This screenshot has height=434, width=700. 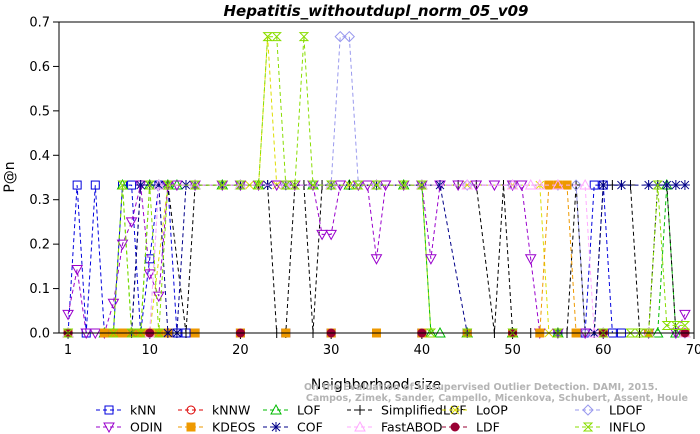 What do you see at coordinates (422, 350) in the screenshot?
I see `x-tick-label: 40` at bounding box center [422, 350].